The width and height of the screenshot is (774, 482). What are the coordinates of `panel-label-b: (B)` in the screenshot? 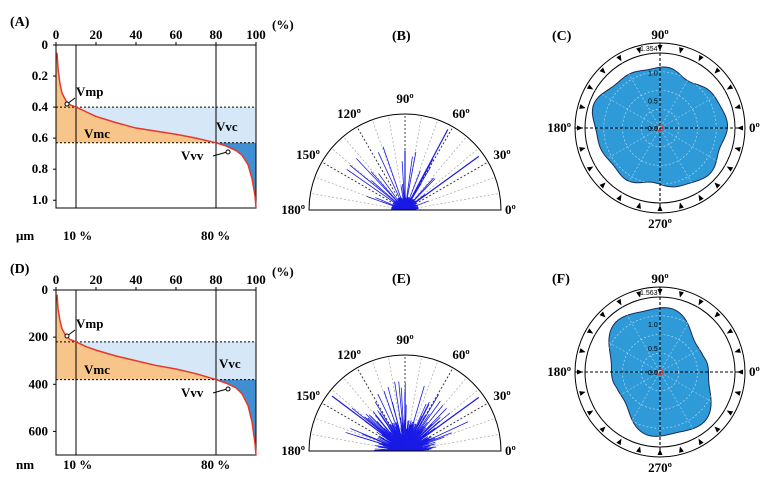 It's located at (401, 36).